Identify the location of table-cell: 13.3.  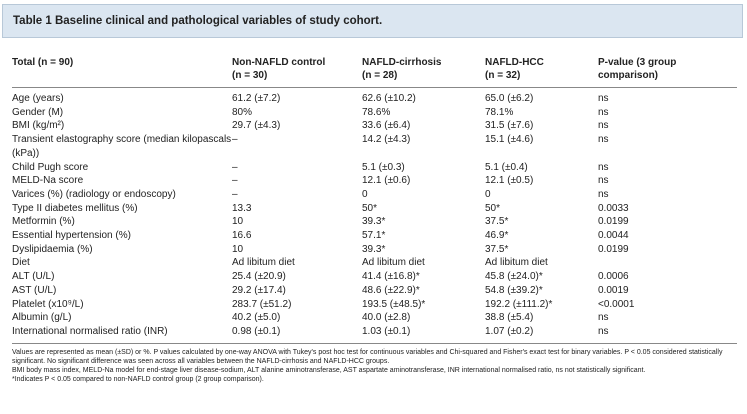
(242, 208).